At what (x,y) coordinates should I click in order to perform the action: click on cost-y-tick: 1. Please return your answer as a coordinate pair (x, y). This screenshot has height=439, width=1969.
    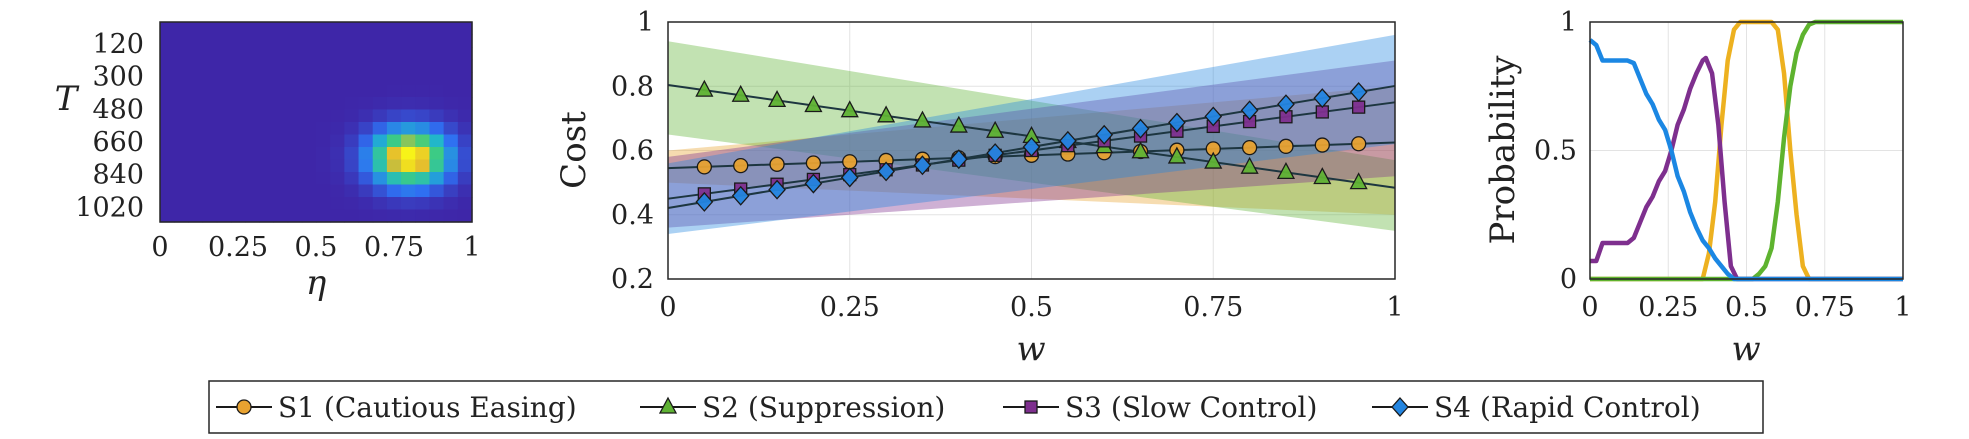
    Looking at the image, I should click on (645, 22).